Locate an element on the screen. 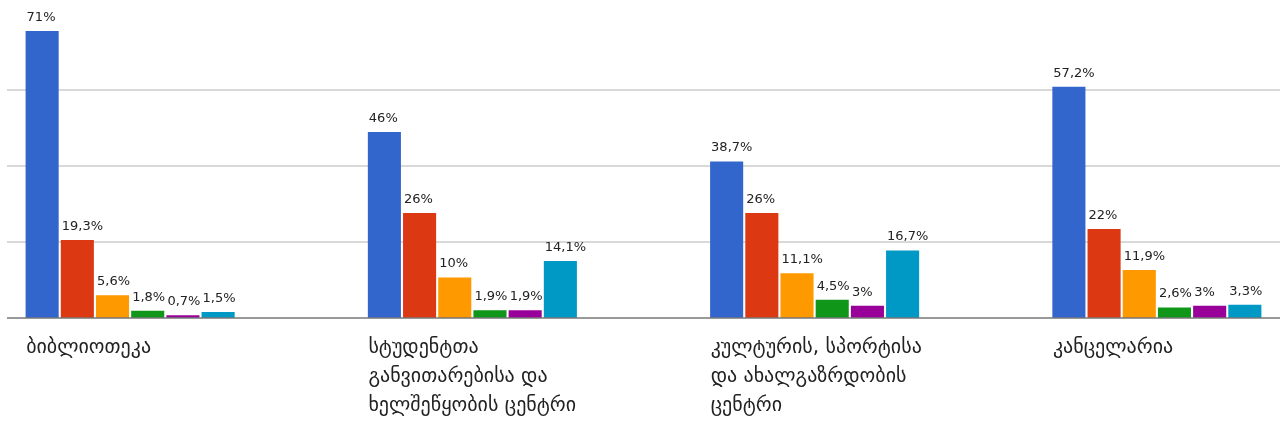 The width and height of the screenshot is (1280, 421). data-label: 3,3% is located at coordinates (1246, 290).